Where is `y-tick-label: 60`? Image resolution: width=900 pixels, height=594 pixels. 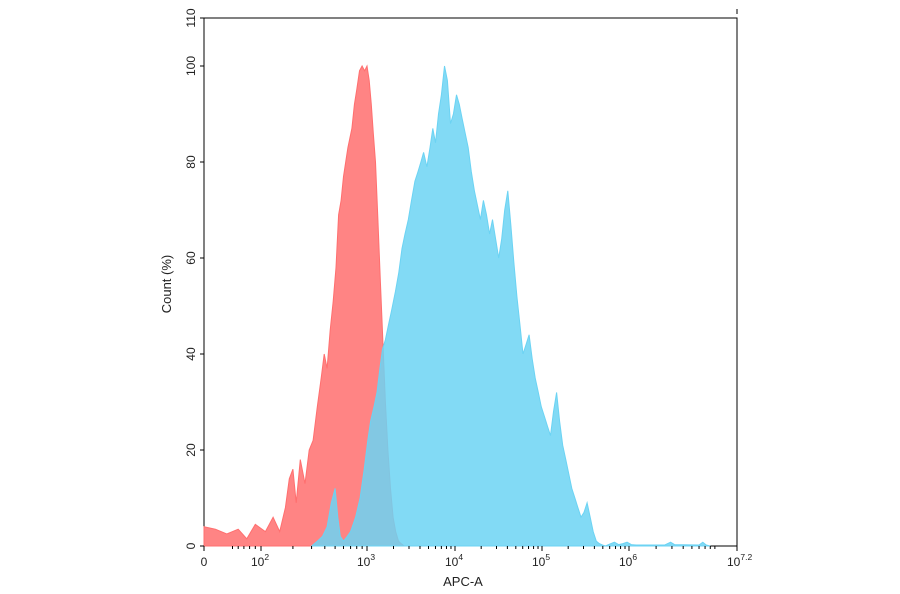 y-tick-label: 60 is located at coordinates (191, 258).